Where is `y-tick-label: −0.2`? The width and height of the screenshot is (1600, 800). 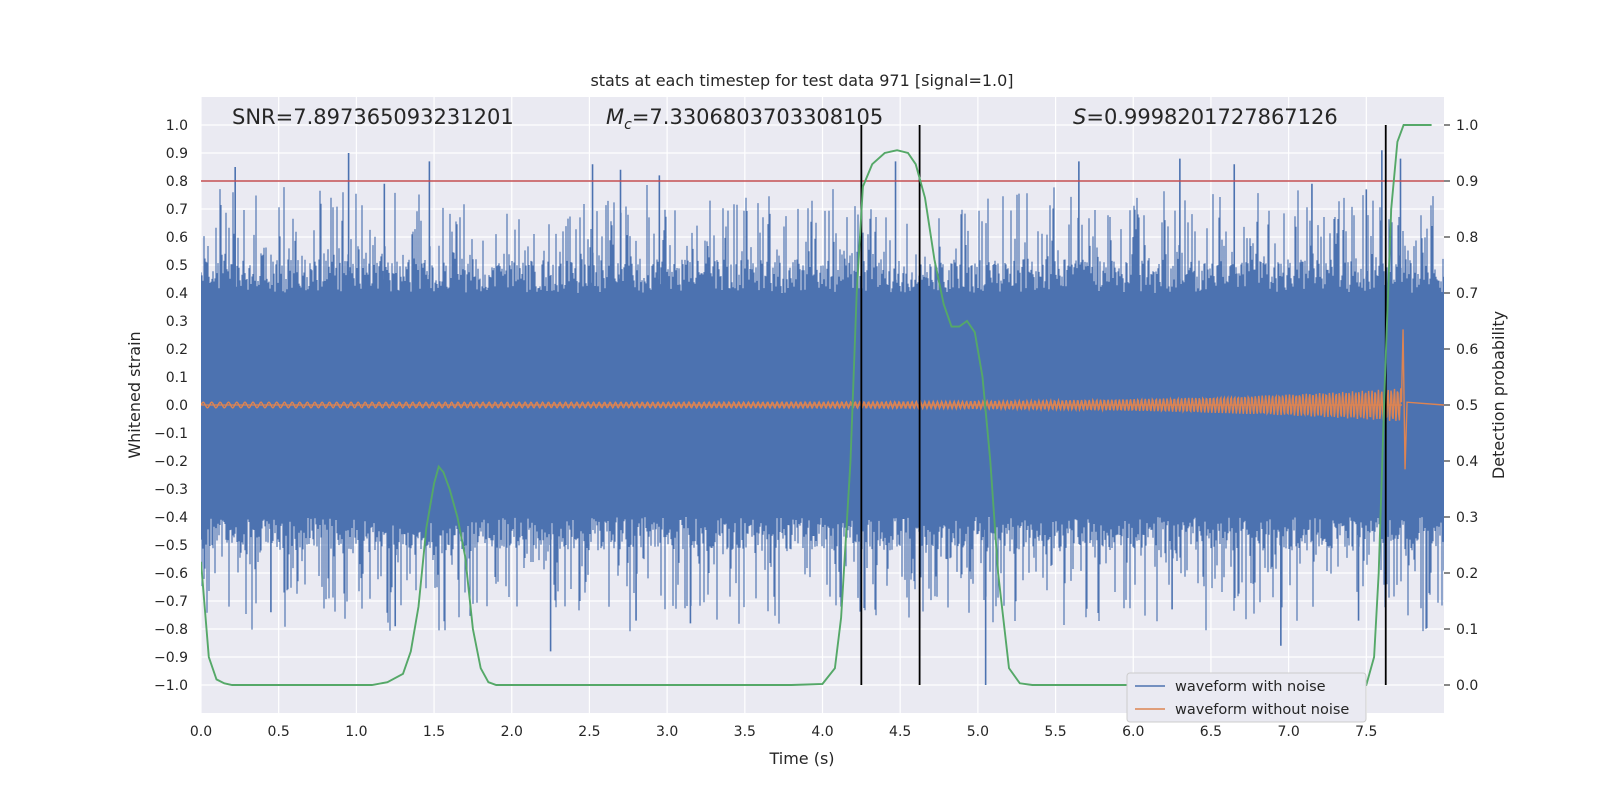
y-tick-label: −0.2 is located at coordinates (171, 462).